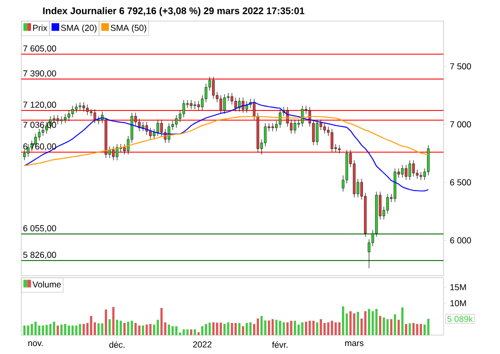 The height and width of the screenshot is (354, 500). I want to click on ref-line-label: 7 390,00, so click(39, 74).